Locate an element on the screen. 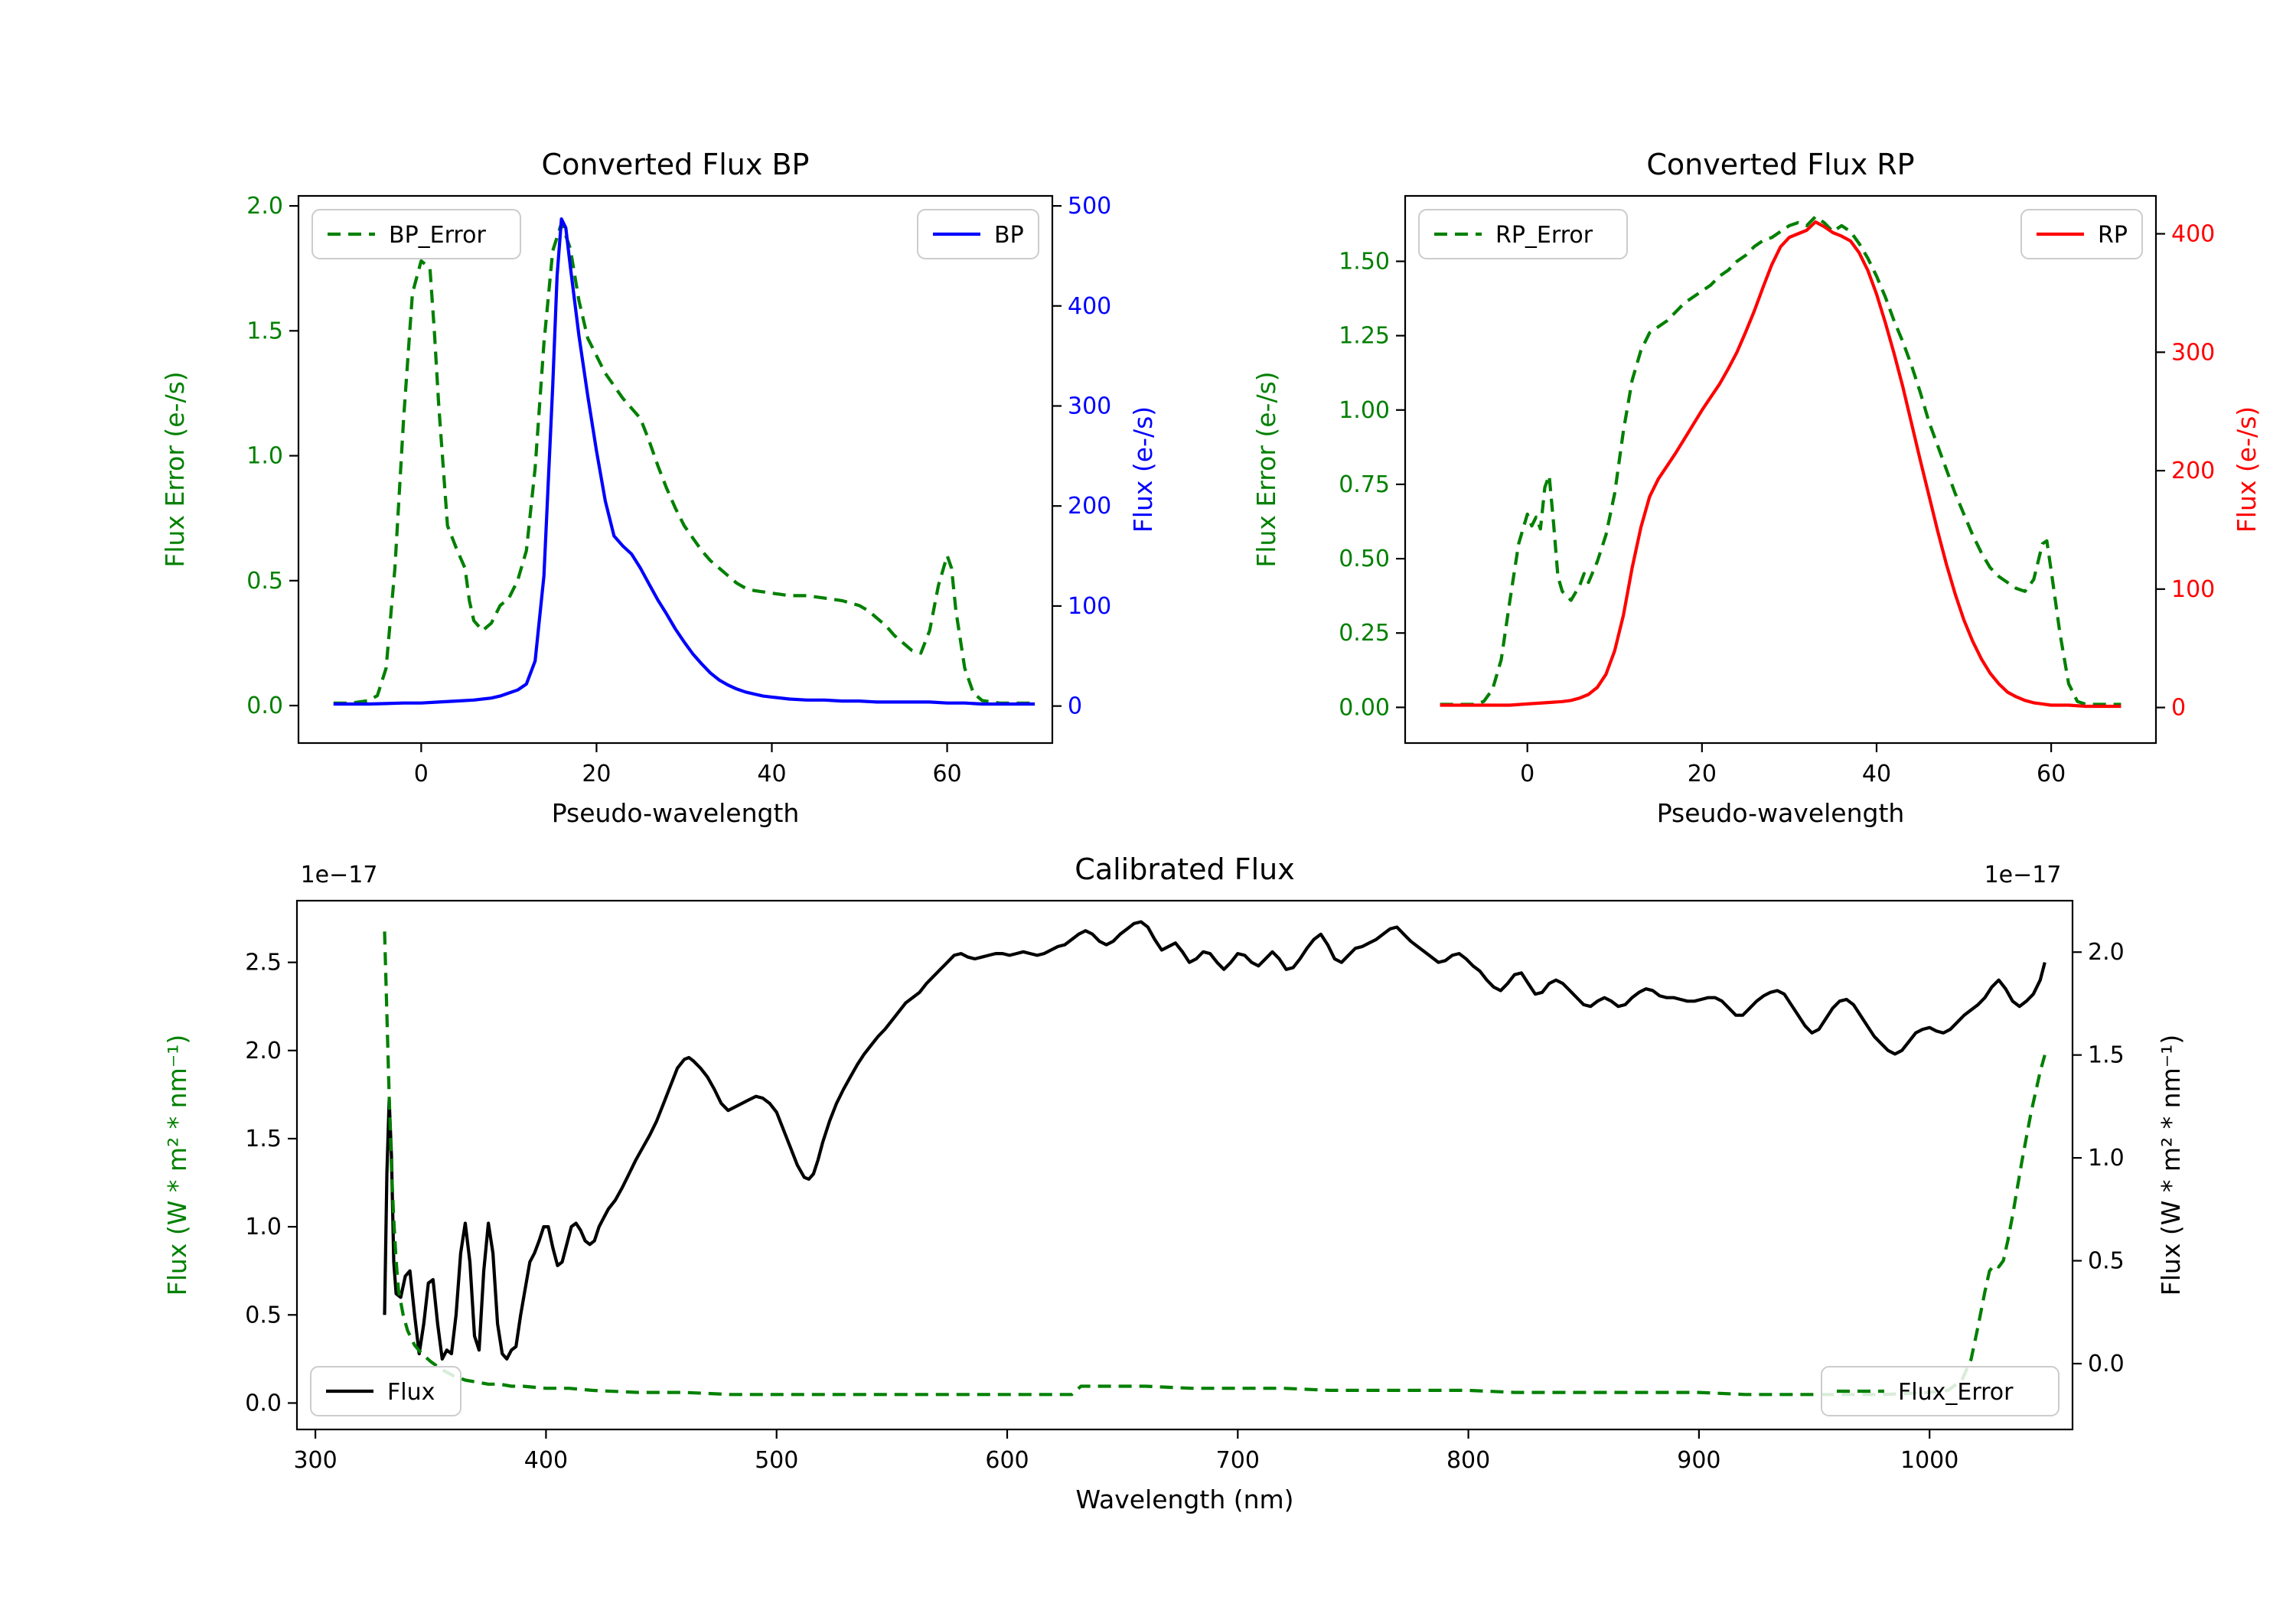 The width and height of the screenshot is (2296, 1607). legend-label: BP is located at coordinates (1009, 235).